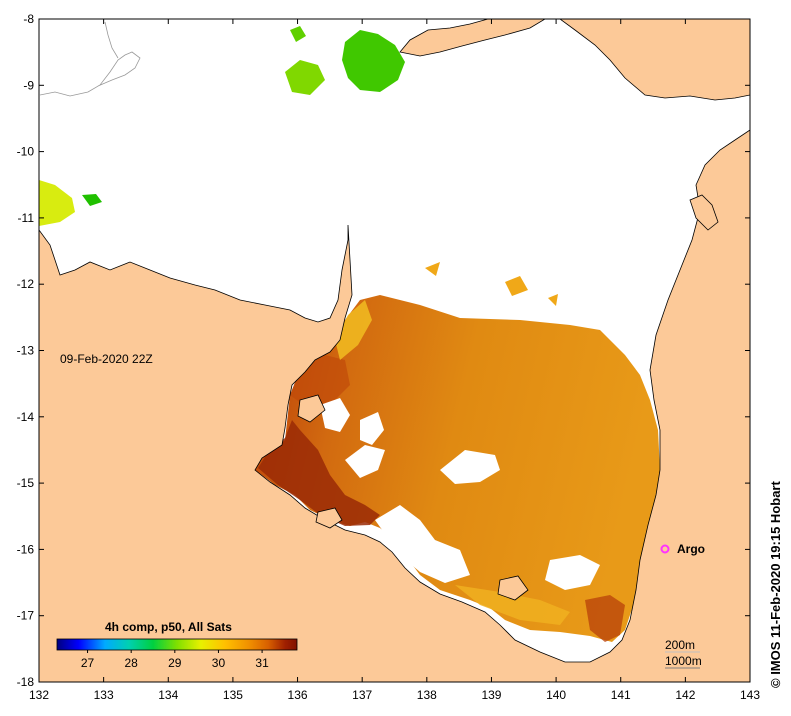 This screenshot has height=716, width=791. Describe the element at coordinates (26, 417) in the screenshot. I see `y-tick-label: -14` at that location.